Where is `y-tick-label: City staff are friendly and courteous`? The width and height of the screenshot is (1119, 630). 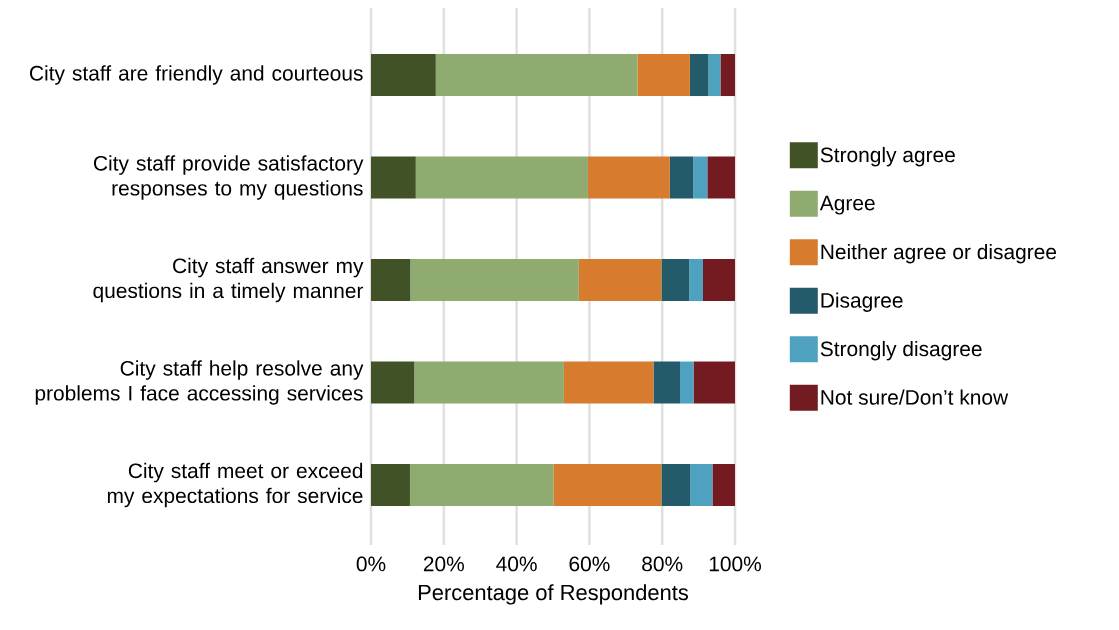
y-tick-label: City staff are friendly and courteous is located at coordinates (196, 75).